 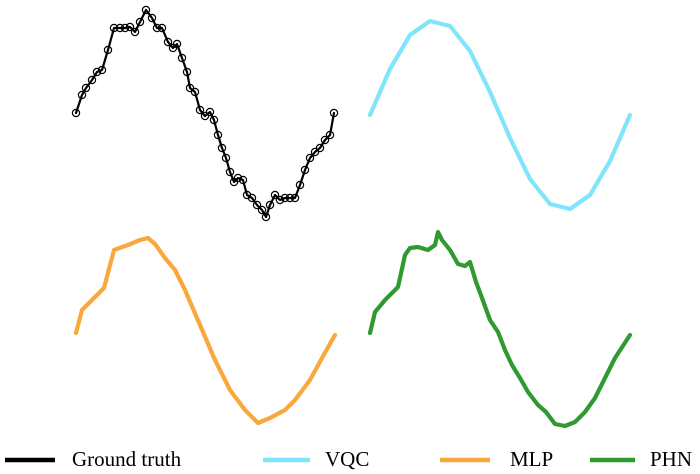 I want to click on legend-label: Ground truth, so click(x=127, y=459).